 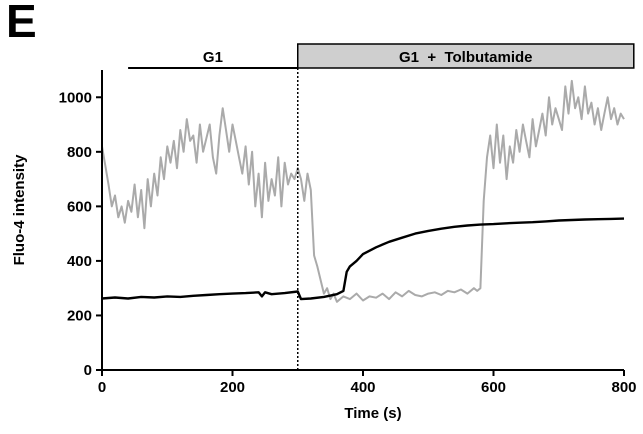 I want to click on y-tick-label: 600, so click(x=79, y=206).